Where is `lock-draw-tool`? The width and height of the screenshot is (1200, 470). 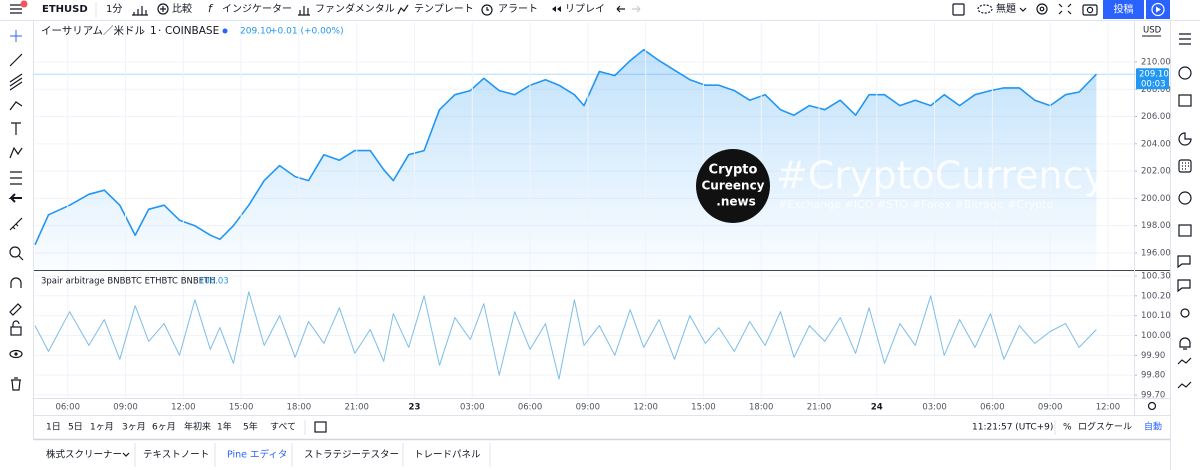 lock-draw-tool is located at coordinates (15, 309).